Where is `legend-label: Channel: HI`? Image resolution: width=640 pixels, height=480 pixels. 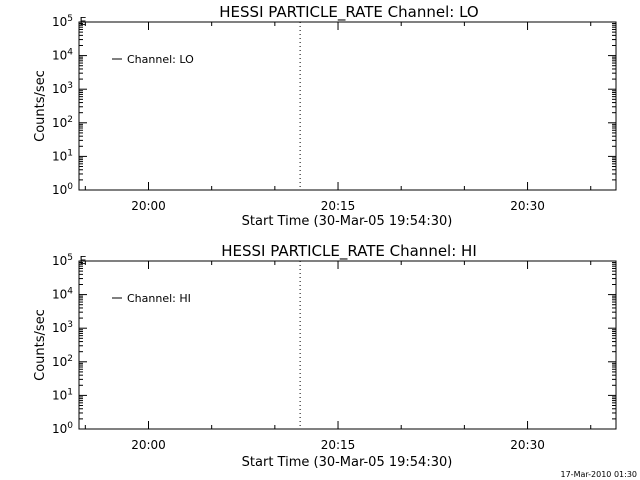 legend-label: Channel: HI is located at coordinates (159, 298).